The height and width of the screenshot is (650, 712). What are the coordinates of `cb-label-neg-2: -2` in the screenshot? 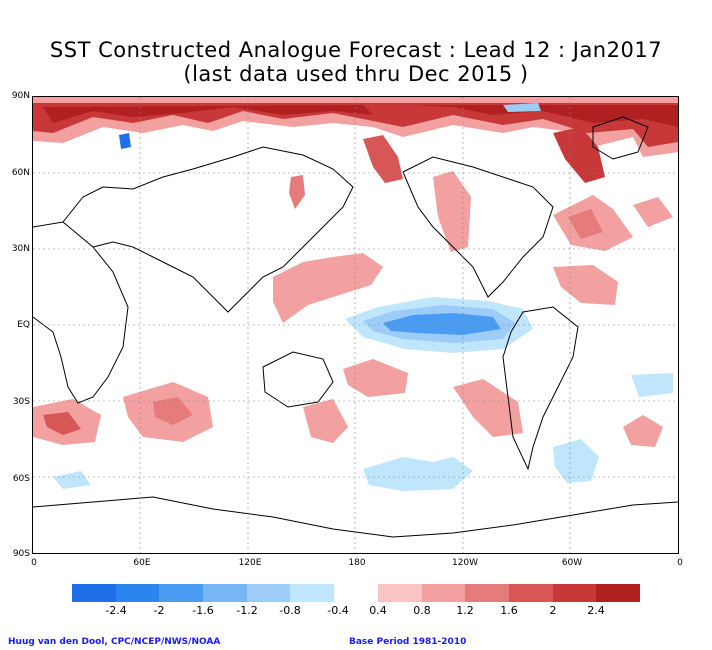 It's located at (159, 610).